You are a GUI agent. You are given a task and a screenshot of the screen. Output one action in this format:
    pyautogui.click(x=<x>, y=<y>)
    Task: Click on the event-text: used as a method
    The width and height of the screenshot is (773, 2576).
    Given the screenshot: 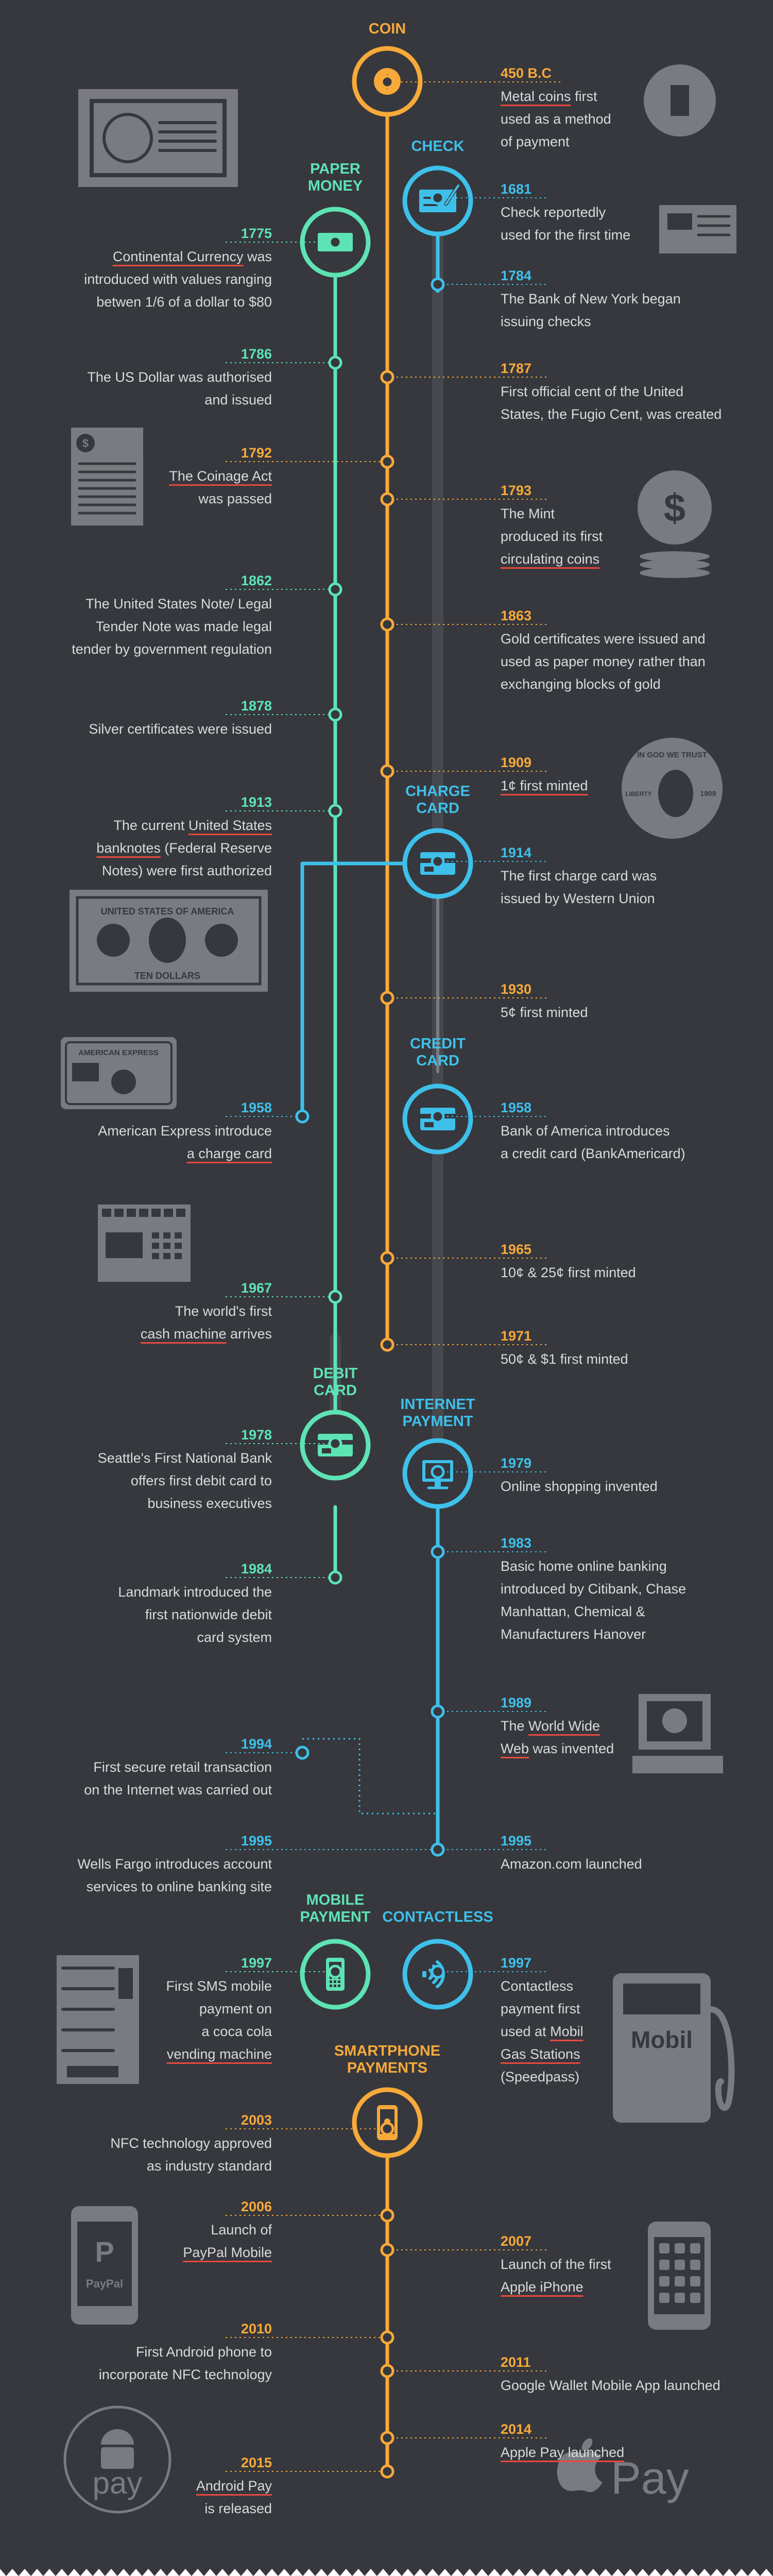 What is the action you would take?
    pyautogui.click(x=556, y=119)
    